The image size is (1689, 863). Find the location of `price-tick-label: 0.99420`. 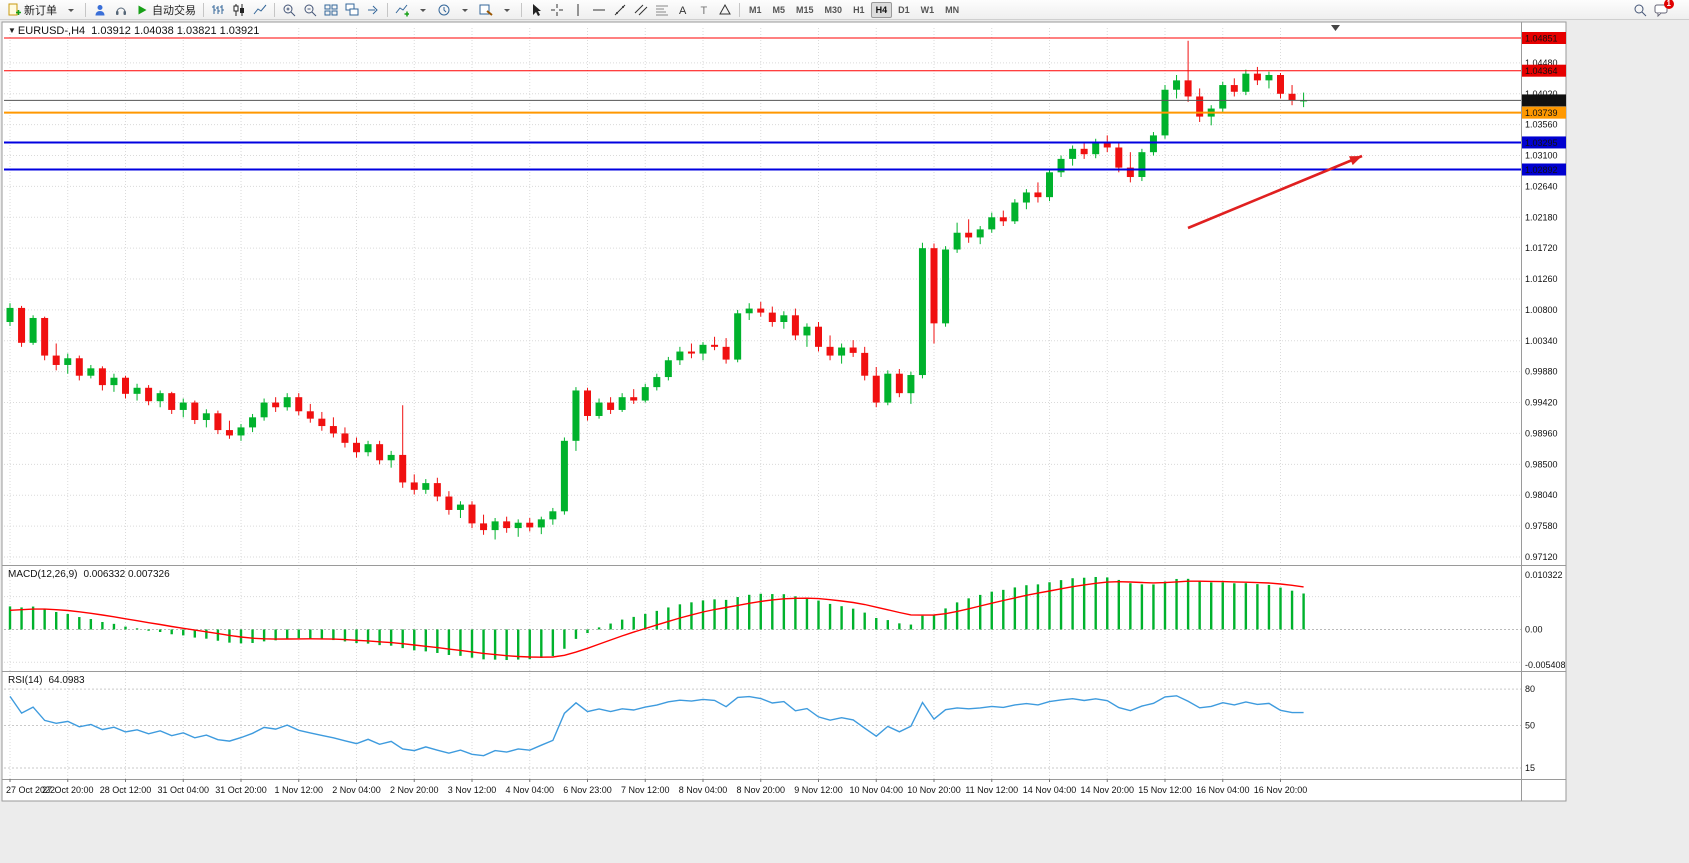

price-tick-label: 0.99420 is located at coordinates (1541, 403).